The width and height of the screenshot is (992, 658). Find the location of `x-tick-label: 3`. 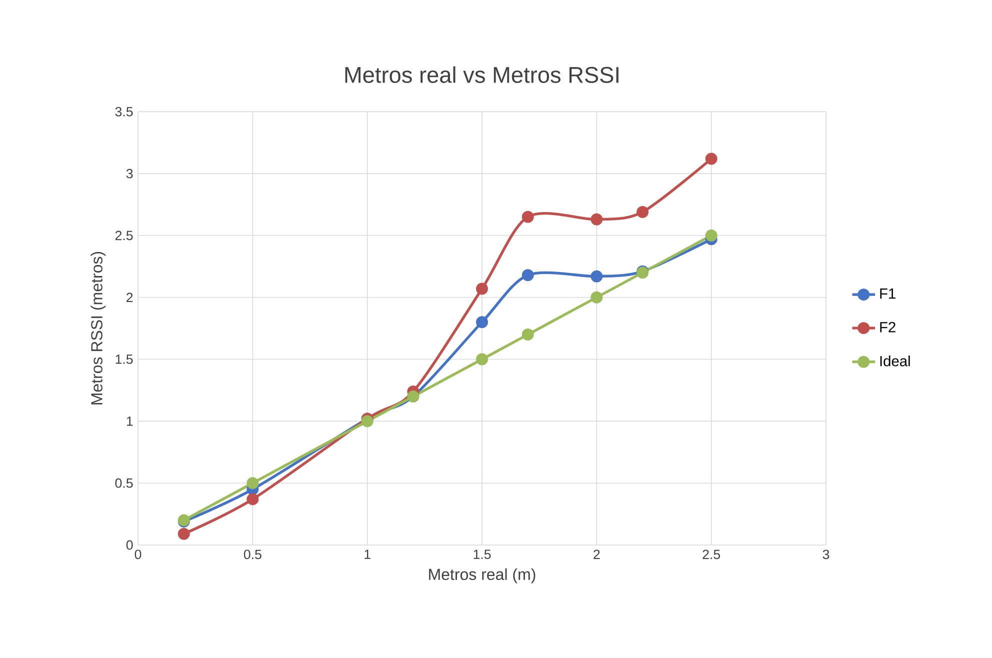

x-tick-label: 3 is located at coordinates (826, 555).